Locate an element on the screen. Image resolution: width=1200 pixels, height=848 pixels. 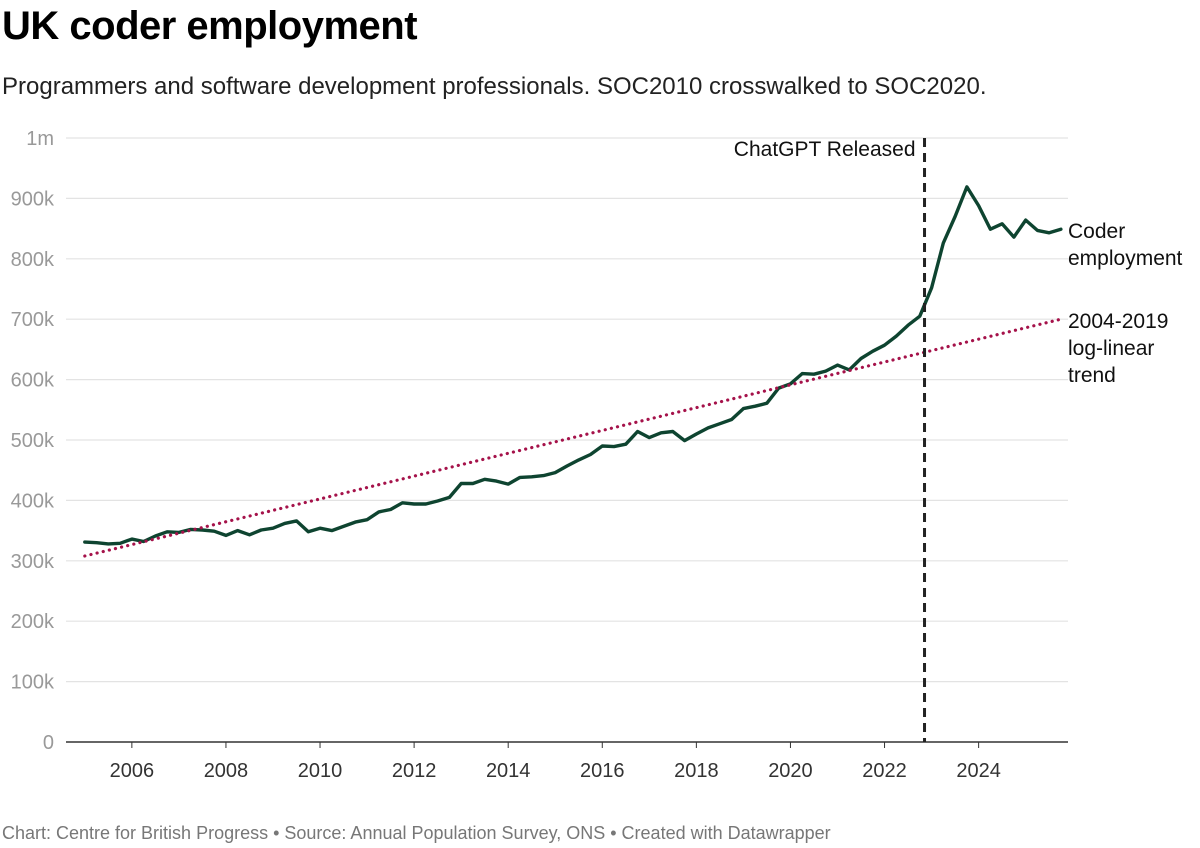
x-tick-label: 2022 is located at coordinates (884, 771).